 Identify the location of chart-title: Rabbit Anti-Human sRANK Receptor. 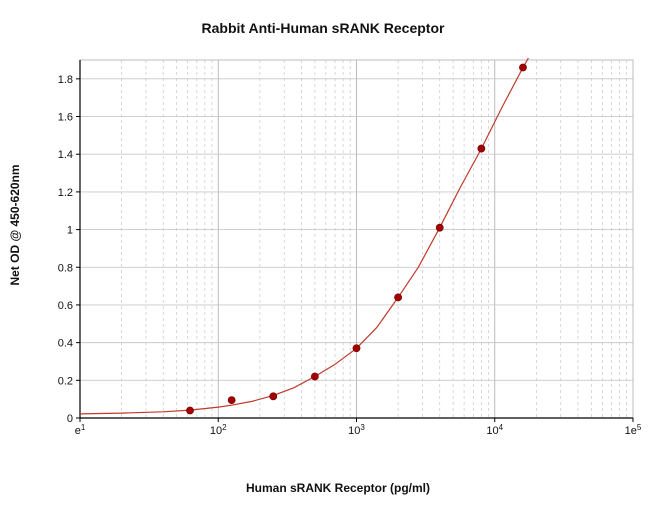
(323, 28).